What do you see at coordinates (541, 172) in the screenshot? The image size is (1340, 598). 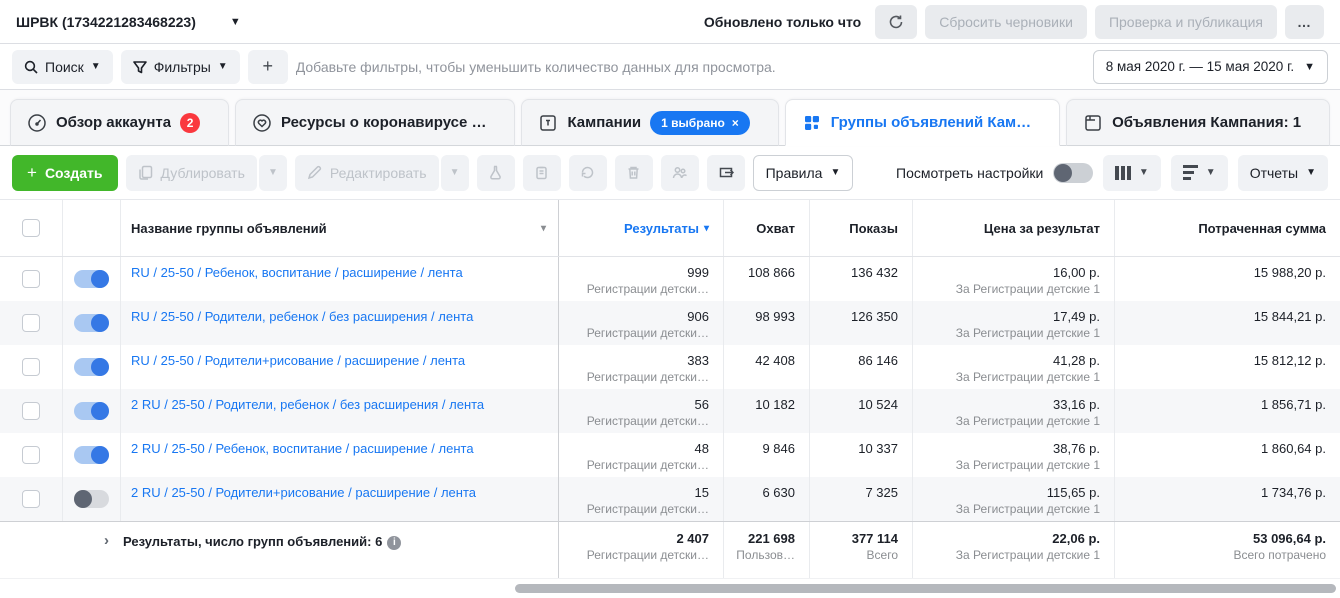 I see `pin-button` at bounding box center [541, 172].